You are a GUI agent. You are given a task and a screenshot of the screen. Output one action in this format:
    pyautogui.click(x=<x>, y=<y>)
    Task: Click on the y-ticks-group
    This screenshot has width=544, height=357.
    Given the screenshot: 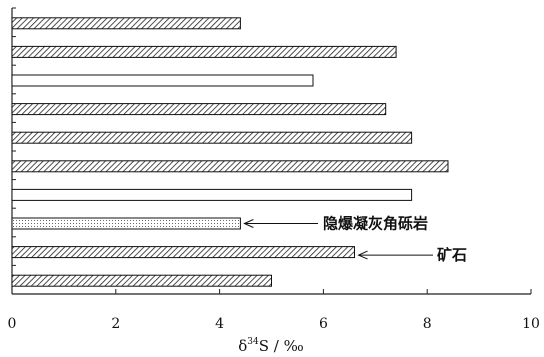 What is the action you would take?
    pyautogui.click(x=14, y=151)
    